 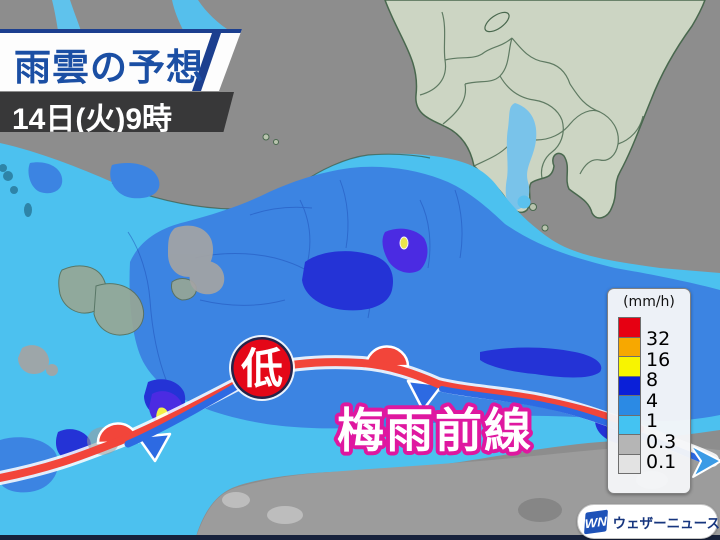 What do you see at coordinates (661, 441) in the screenshot?
I see `legend-value: 0.3` at bounding box center [661, 441].